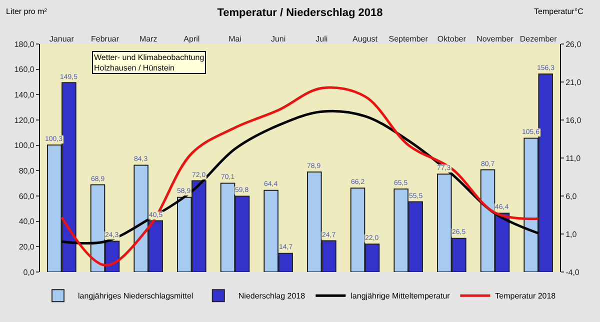 The image size is (600, 322). I want to click on y2-tick-label: -4,0, so click(573, 272).